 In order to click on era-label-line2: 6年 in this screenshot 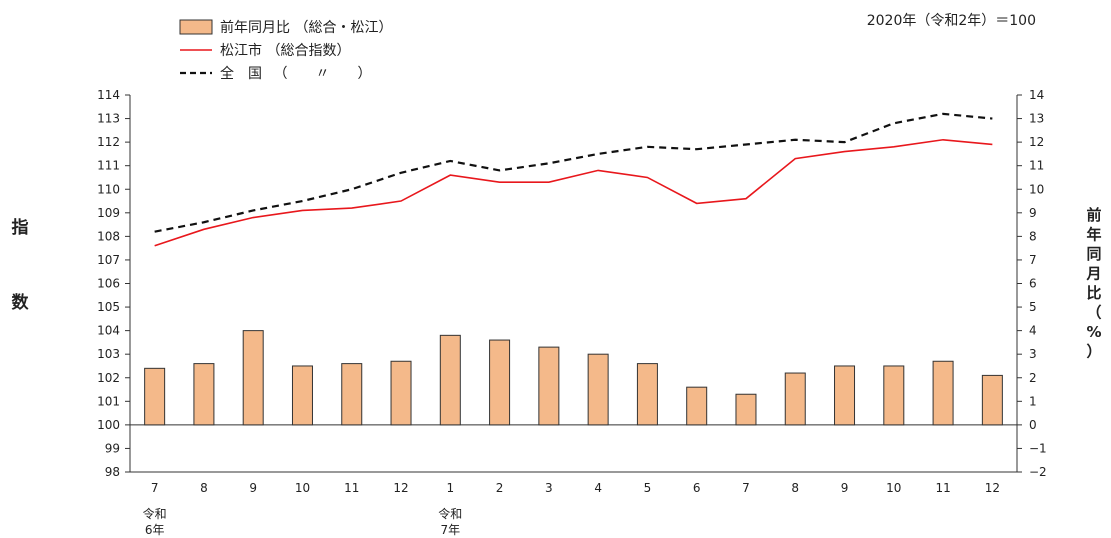, I will do `click(155, 530)`.